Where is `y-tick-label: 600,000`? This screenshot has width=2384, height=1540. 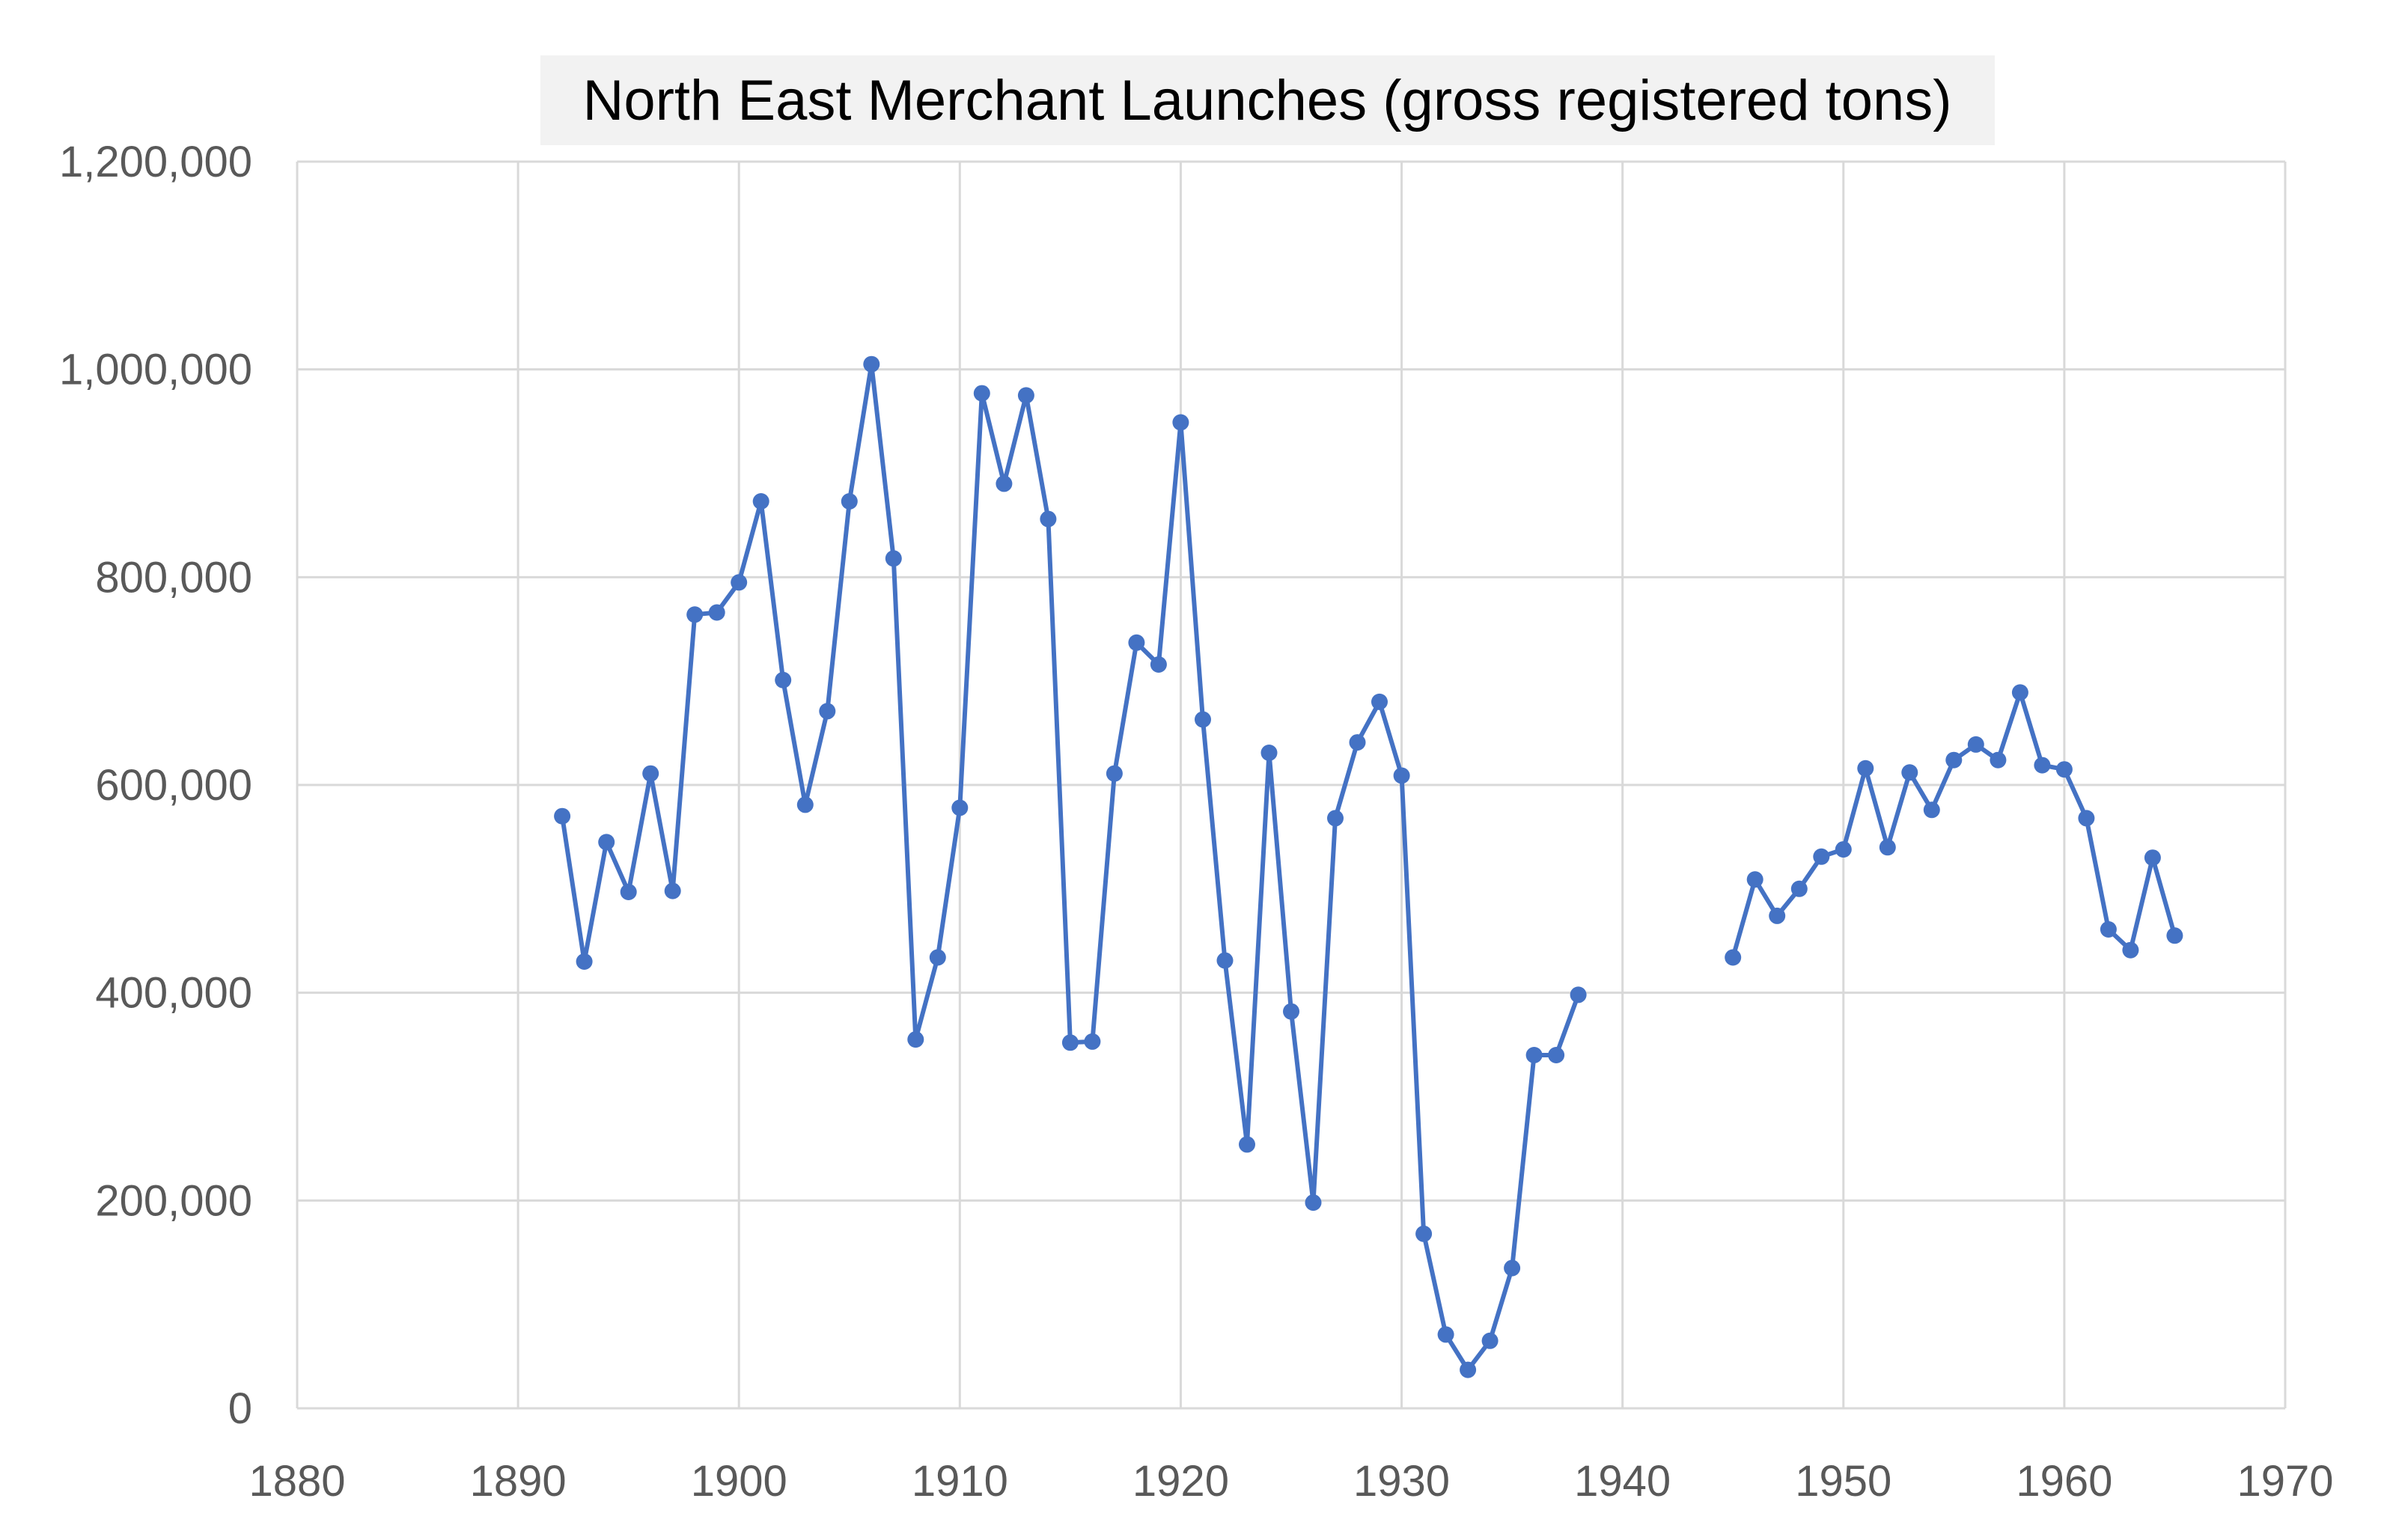 y-tick-label: 600,000 is located at coordinates (173, 786).